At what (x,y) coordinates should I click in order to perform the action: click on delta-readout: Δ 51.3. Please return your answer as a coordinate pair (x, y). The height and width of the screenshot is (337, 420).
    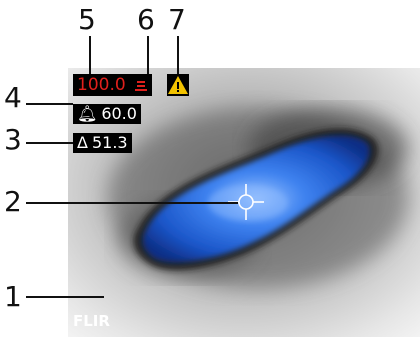
    Looking at the image, I should click on (102, 143).